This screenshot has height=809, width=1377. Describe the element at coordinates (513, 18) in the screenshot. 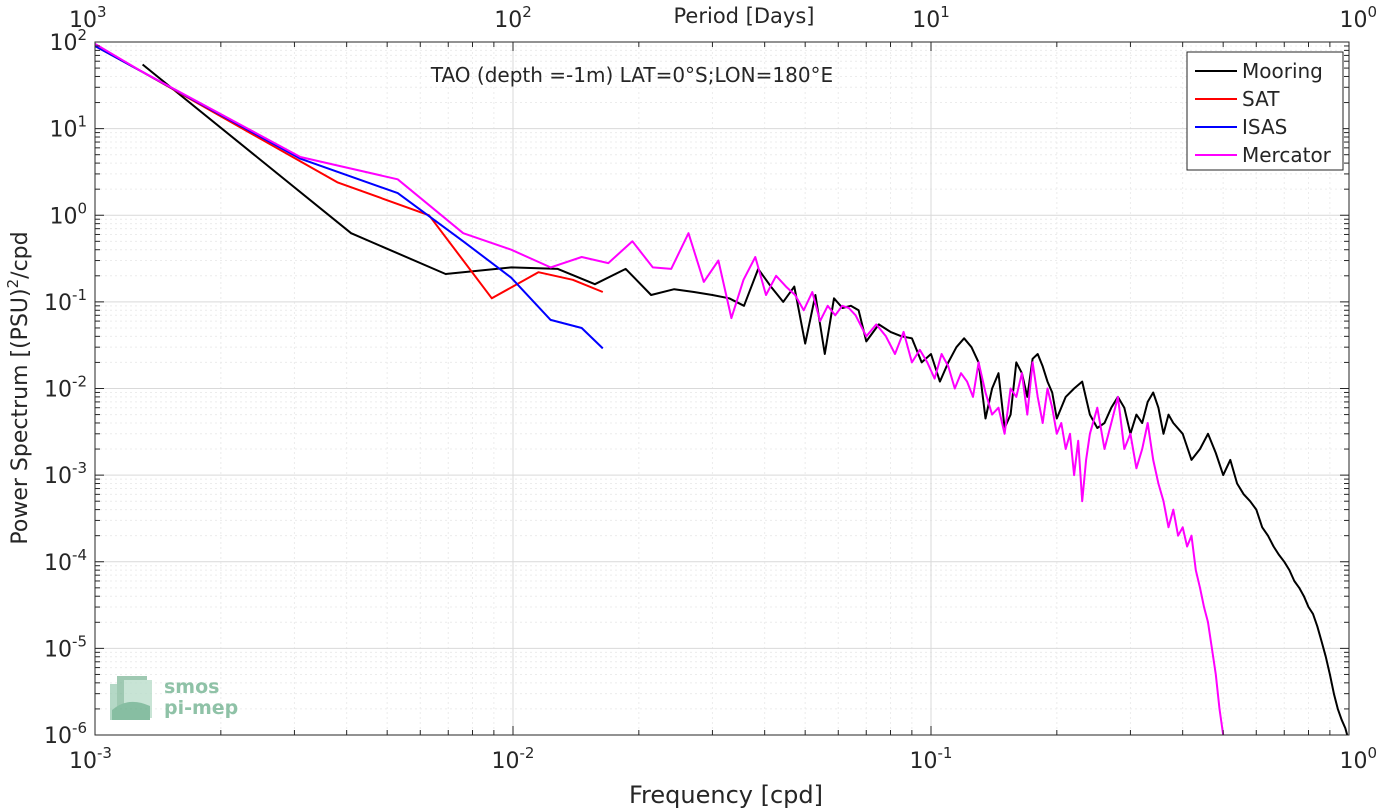

I see `top-tick-label: 10²` at that location.